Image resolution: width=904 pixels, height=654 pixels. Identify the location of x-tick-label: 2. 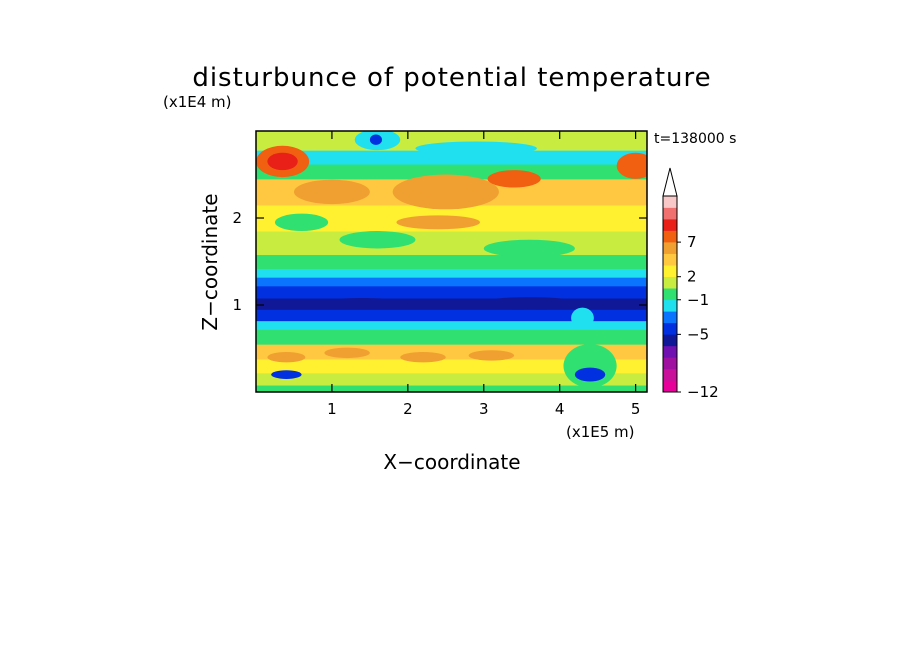
(408, 409).